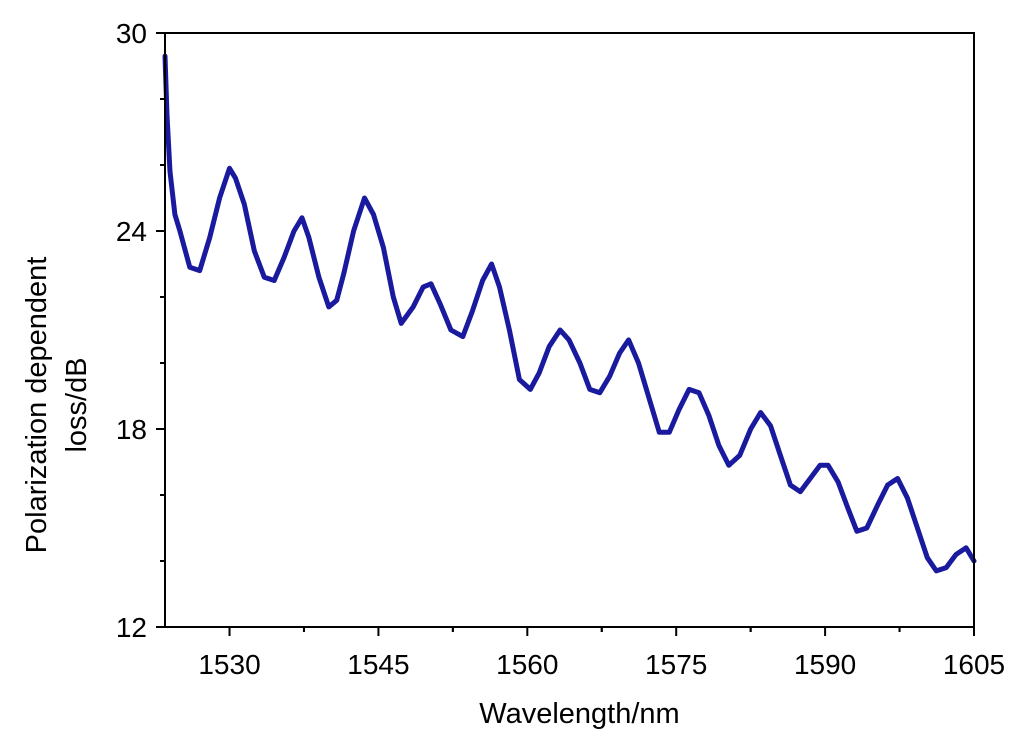  I want to click on x-tick-label: 1575, so click(676, 664).